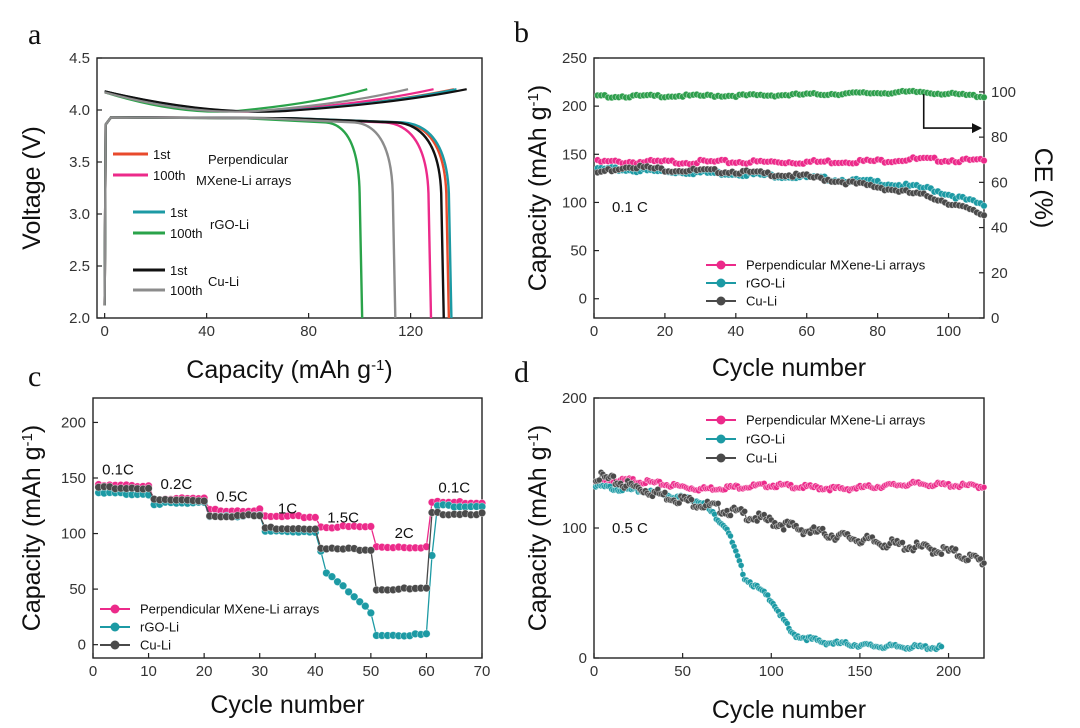 This screenshot has height=728, width=1080. Describe the element at coordinates (159, 627) in the screenshot. I see `legend-c-item-1-label: rGO-Li` at that location.